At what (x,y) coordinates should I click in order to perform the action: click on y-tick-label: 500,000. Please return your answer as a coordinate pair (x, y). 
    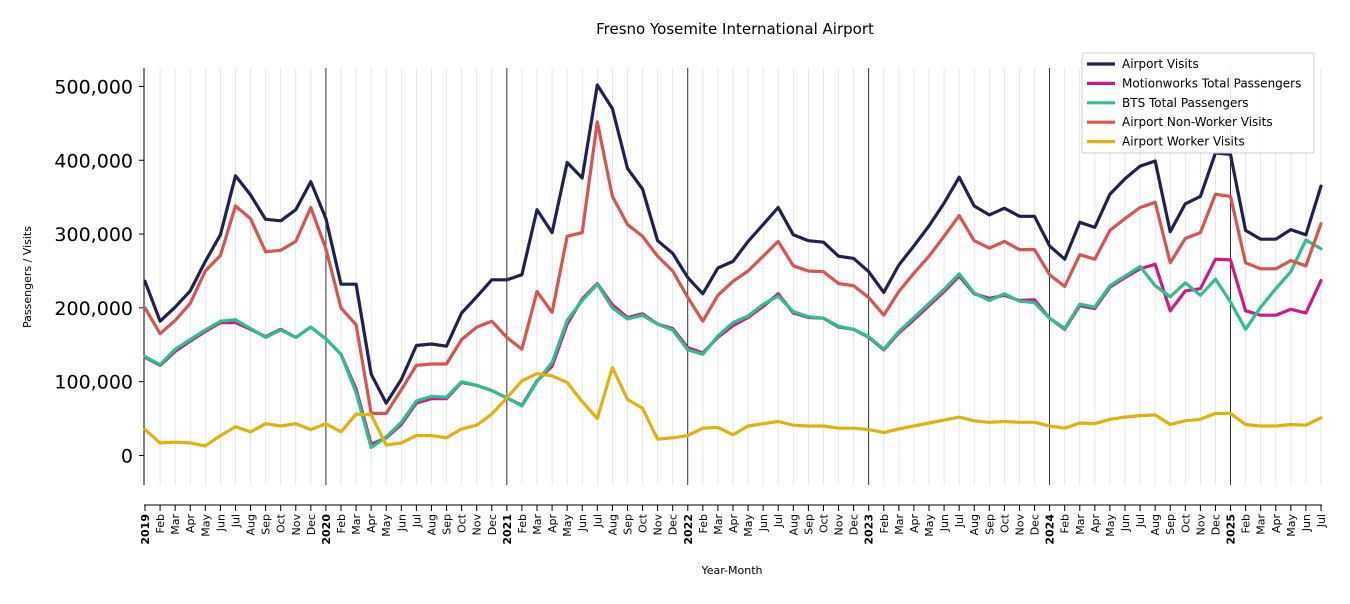
    Looking at the image, I should click on (93, 87).